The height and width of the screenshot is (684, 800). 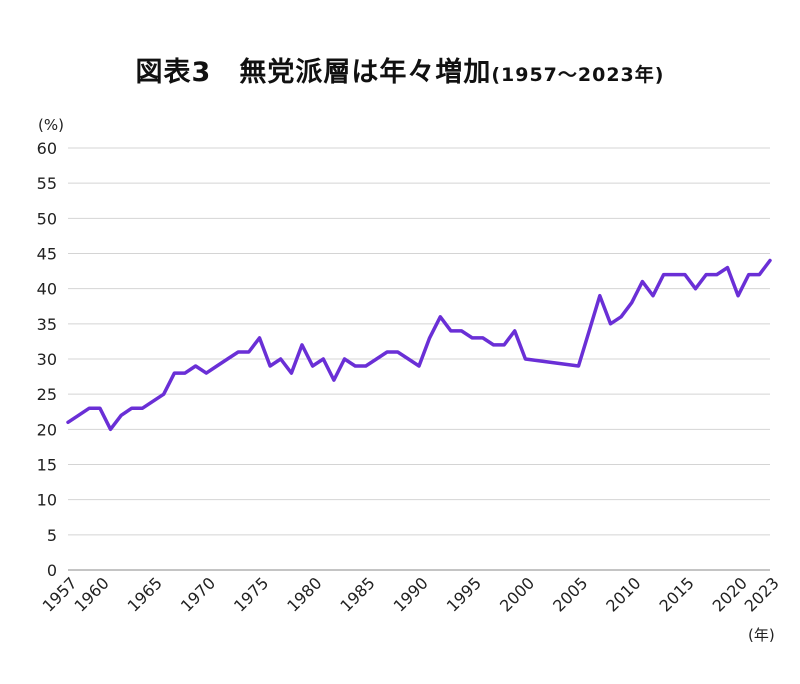 I want to click on y-tick-label: 30, so click(x=47, y=359).